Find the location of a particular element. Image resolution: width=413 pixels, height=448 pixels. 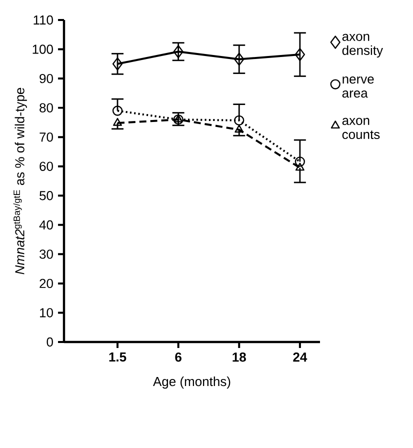

y-tick-label: 40 is located at coordinates (46, 225).